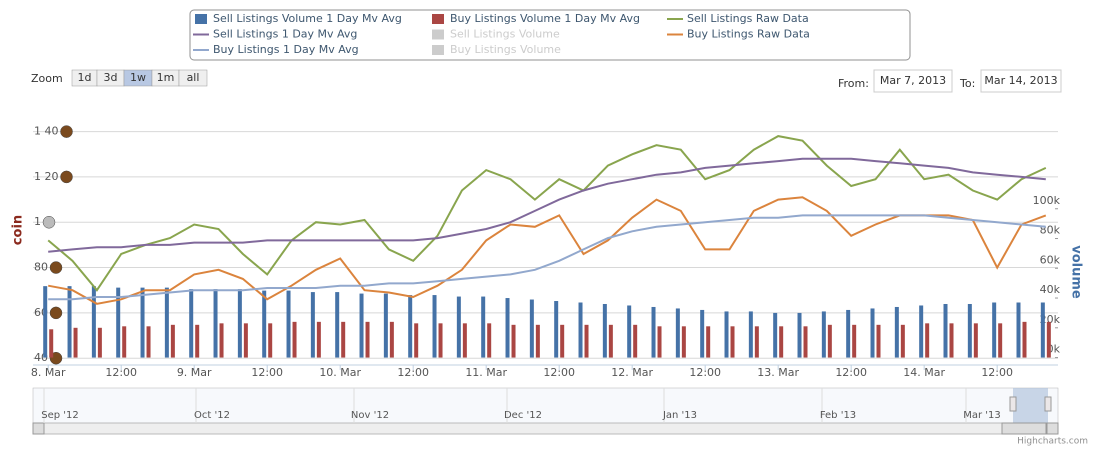 This screenshot has height=450, width=1104. What do you see at coordinates (545, 405) in the screenshot?
I see `navigator` at bounding box center [545, 405].